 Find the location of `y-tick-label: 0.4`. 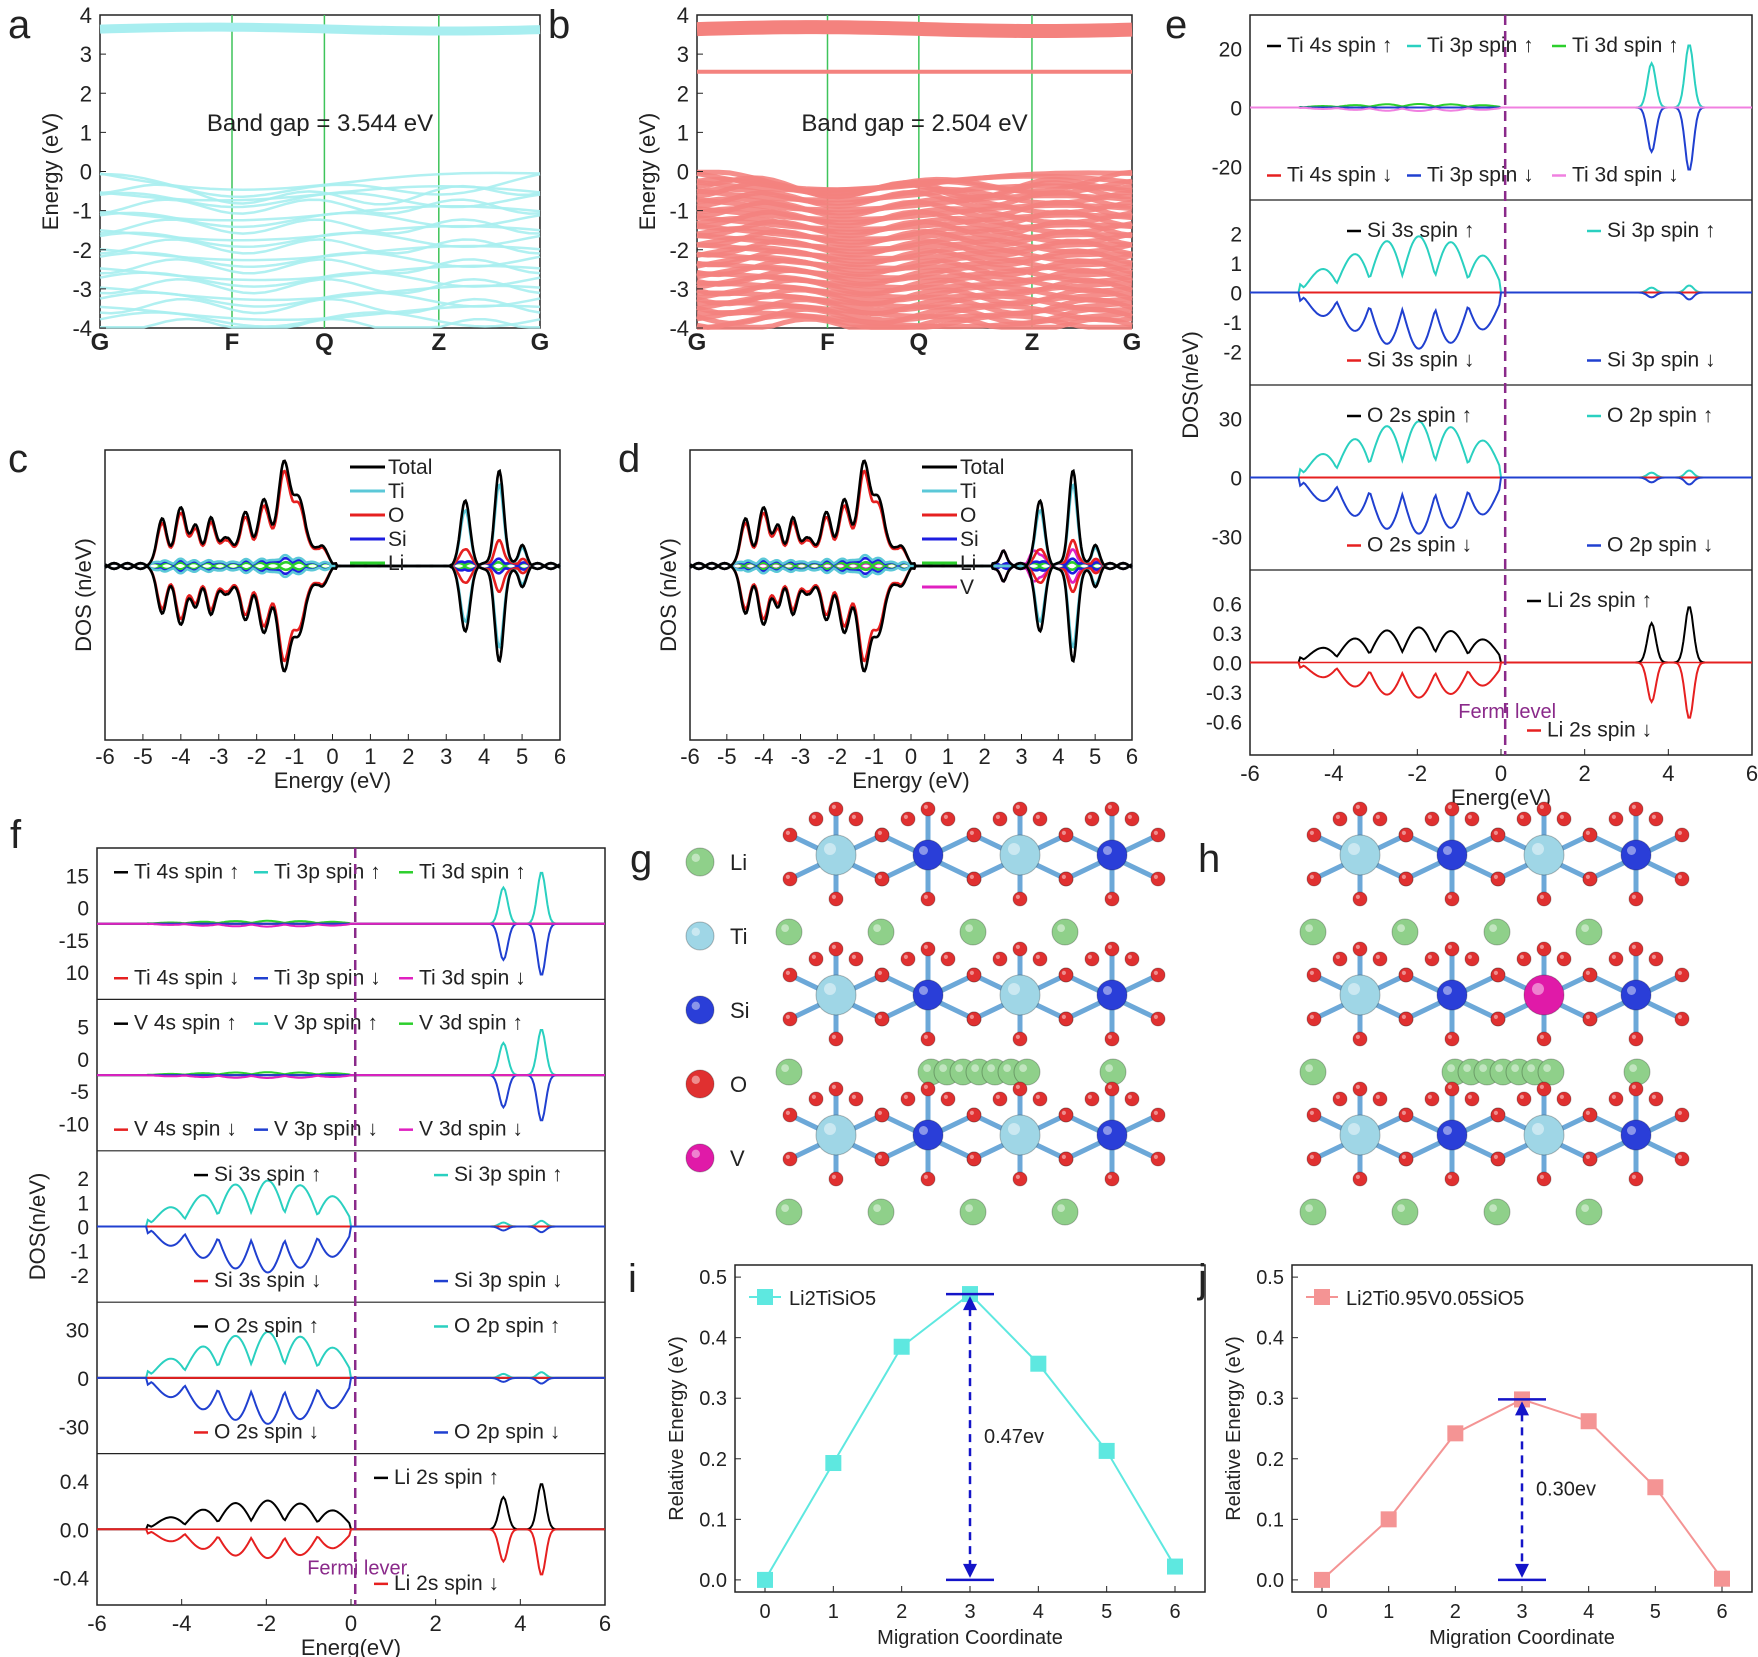

y-tick-label: 0.4 is located at coordinates (75, 1482).